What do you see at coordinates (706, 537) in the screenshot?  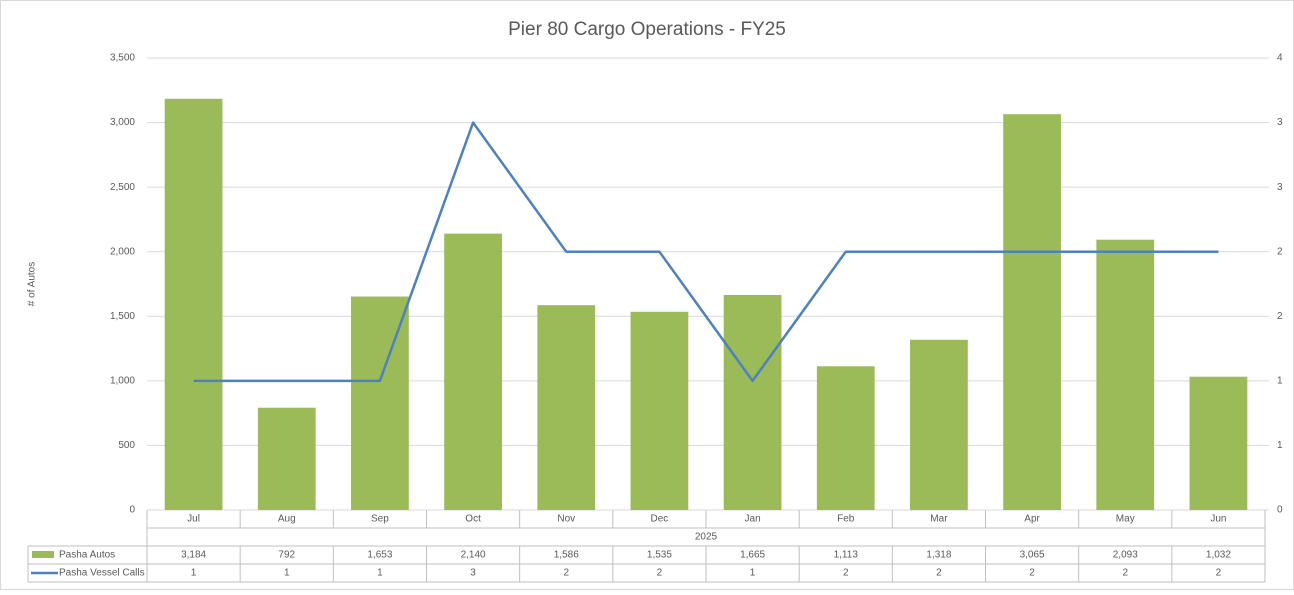 I see `category-group-label: 2025` at bounding box center [706, 537].